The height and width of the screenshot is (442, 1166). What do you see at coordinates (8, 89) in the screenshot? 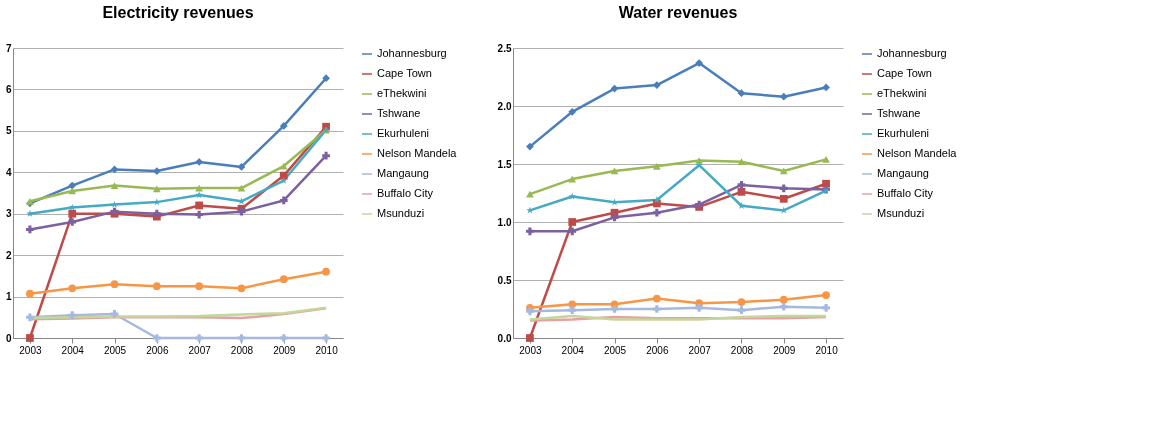
I see `y-tick-label: 6` at bounding box center [8, 89].